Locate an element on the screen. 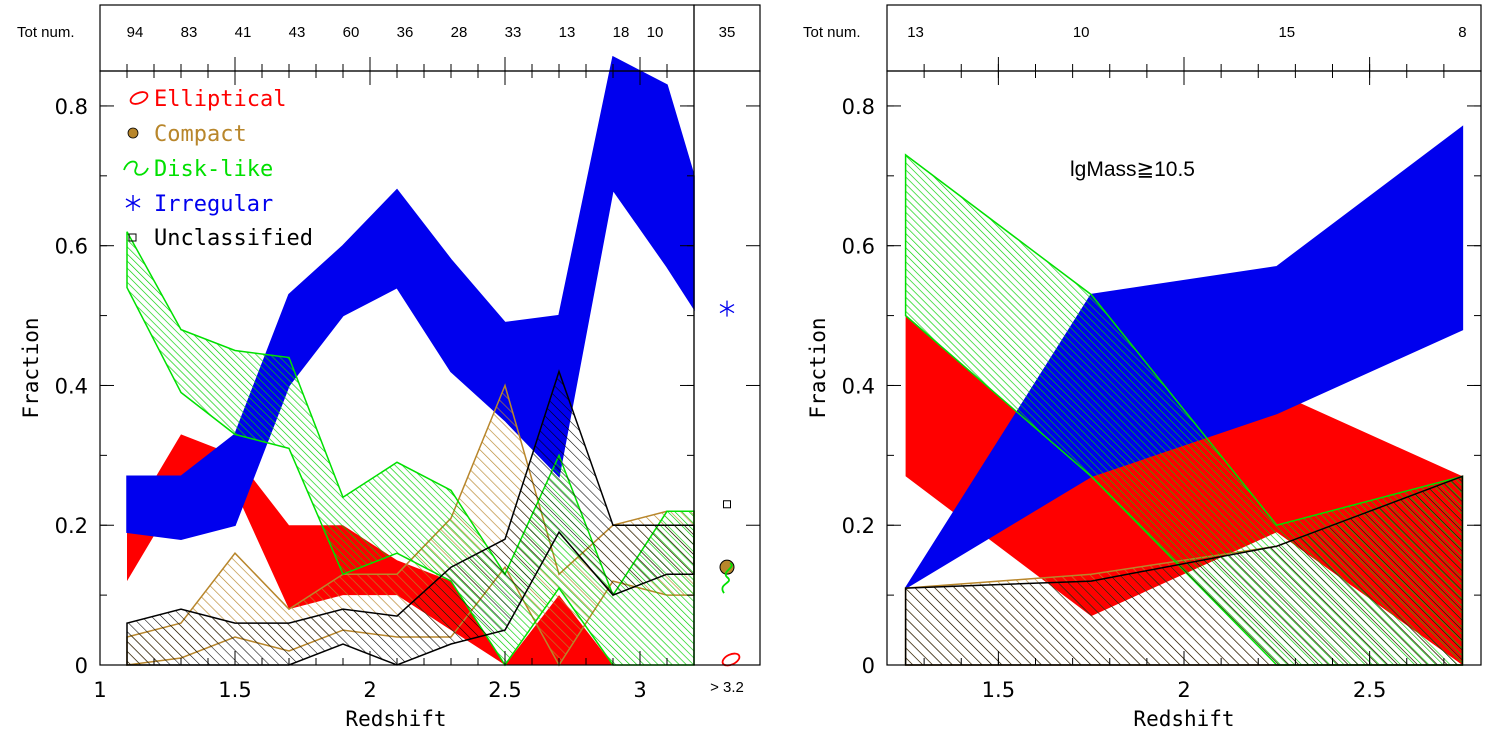 The image size is (1489, 737). left-xtick-label: 1.5 is located at coordinates (234, 690).